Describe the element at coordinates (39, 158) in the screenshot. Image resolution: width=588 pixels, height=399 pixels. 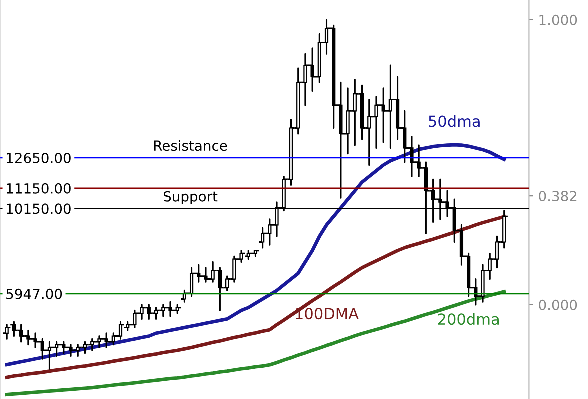
I see `y2-tick-label: 12650.00` at that location.